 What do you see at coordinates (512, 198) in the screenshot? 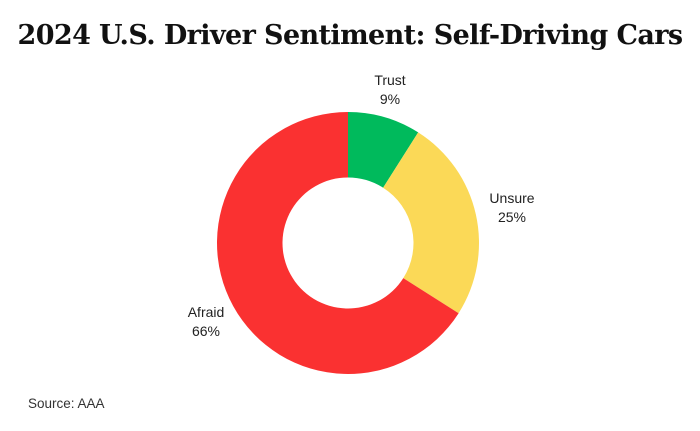
I see `slice-label-unsure-category: Unsure` at bounding box center [512, 198].